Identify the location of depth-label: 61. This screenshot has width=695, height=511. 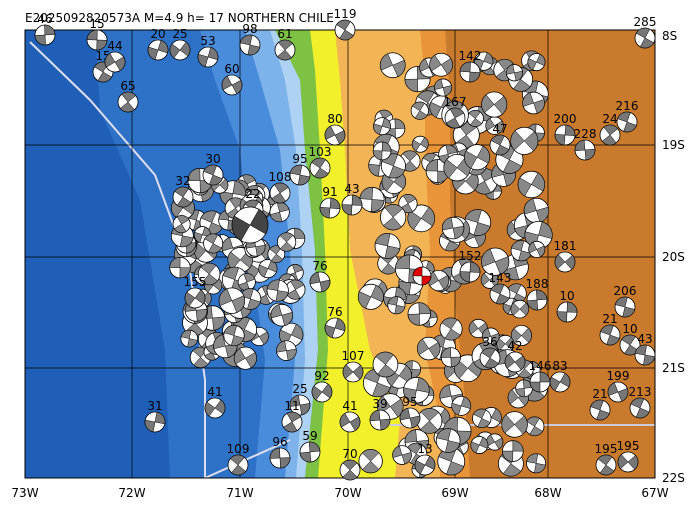
(284, 34).